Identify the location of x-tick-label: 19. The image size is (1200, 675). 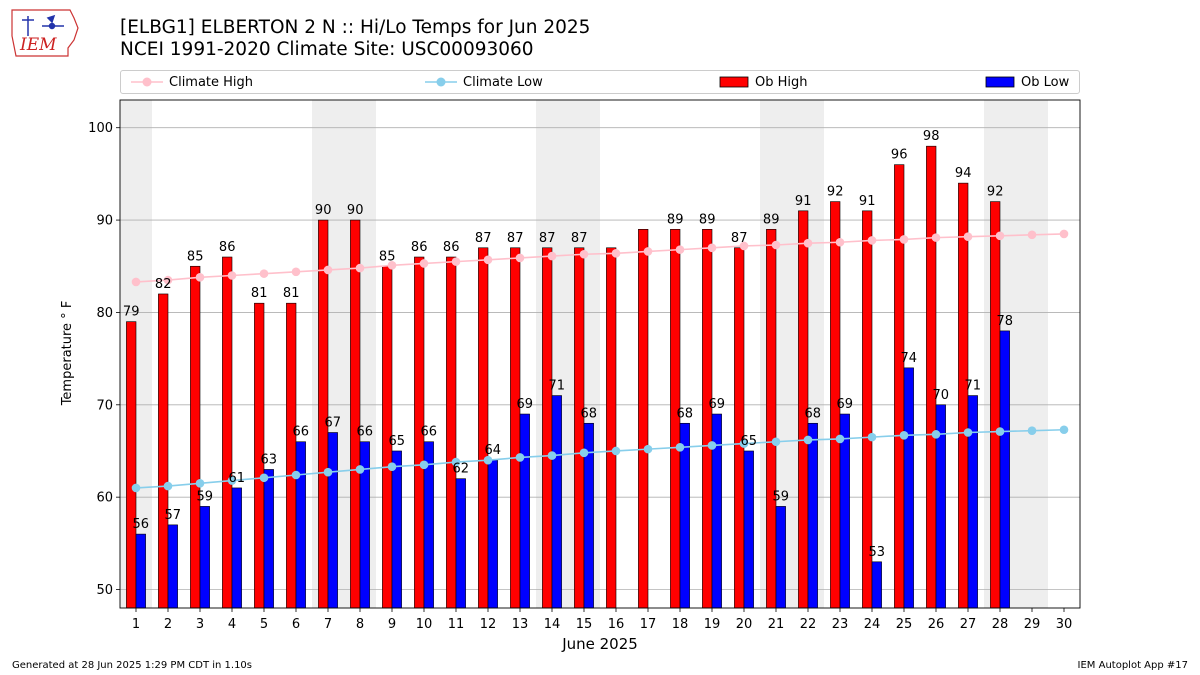
(712, 624).